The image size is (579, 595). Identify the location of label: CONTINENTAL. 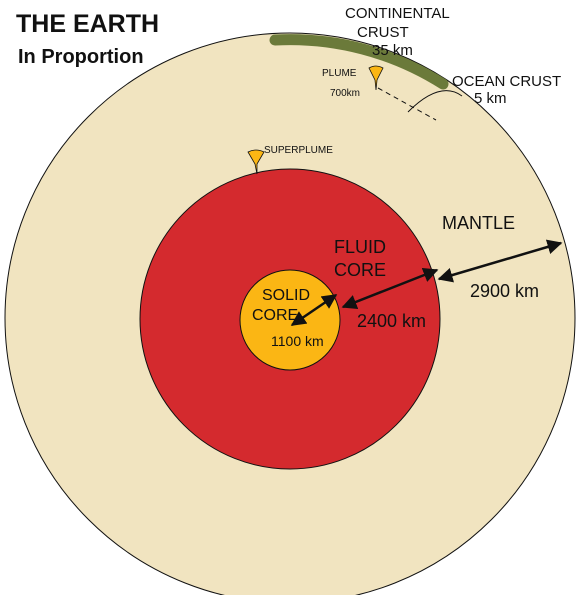
(397, 13).